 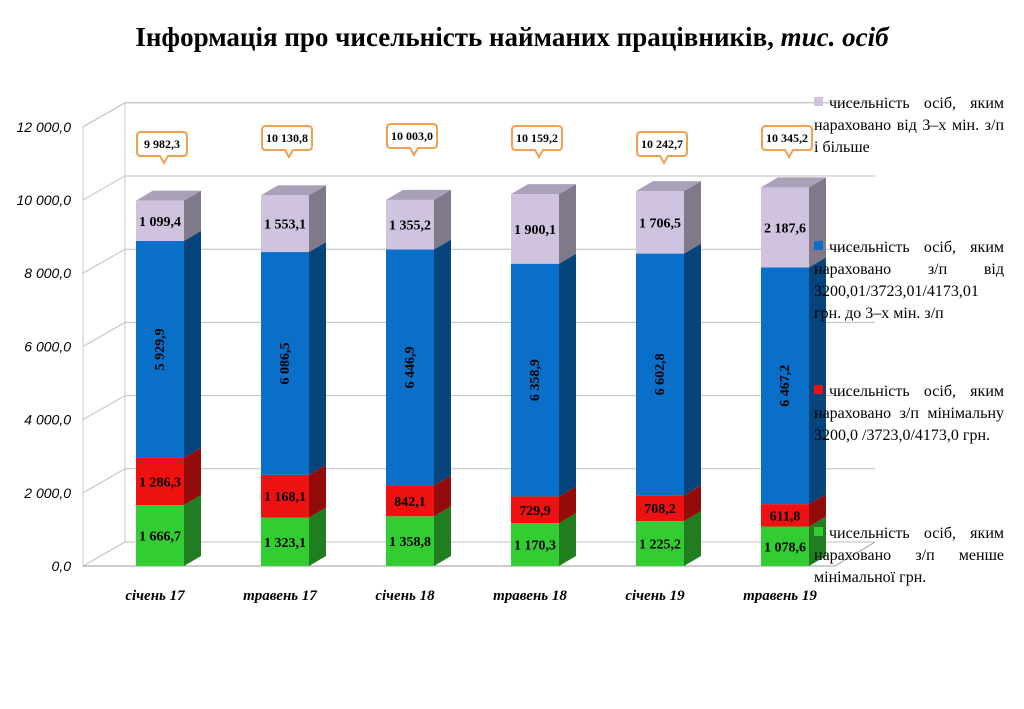 I want to click on x-tick-label: травень 18, so click(x=530, y=596).